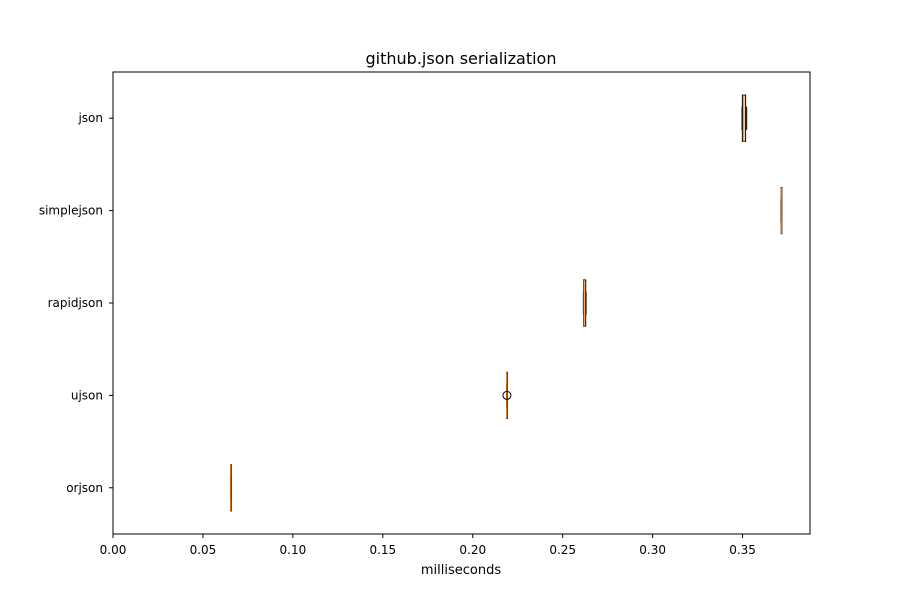  Describe the element at coordinates (87, 395) in the screenshot. I see `y-tick-label: ujson` at that location.